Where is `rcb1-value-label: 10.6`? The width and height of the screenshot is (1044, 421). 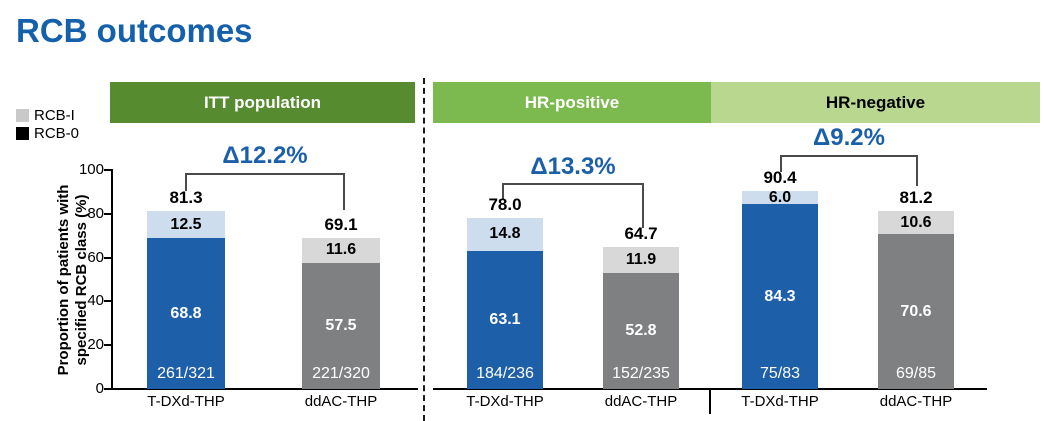 rcb1-value-label: 10.6 is located at coordinates (916, 222).